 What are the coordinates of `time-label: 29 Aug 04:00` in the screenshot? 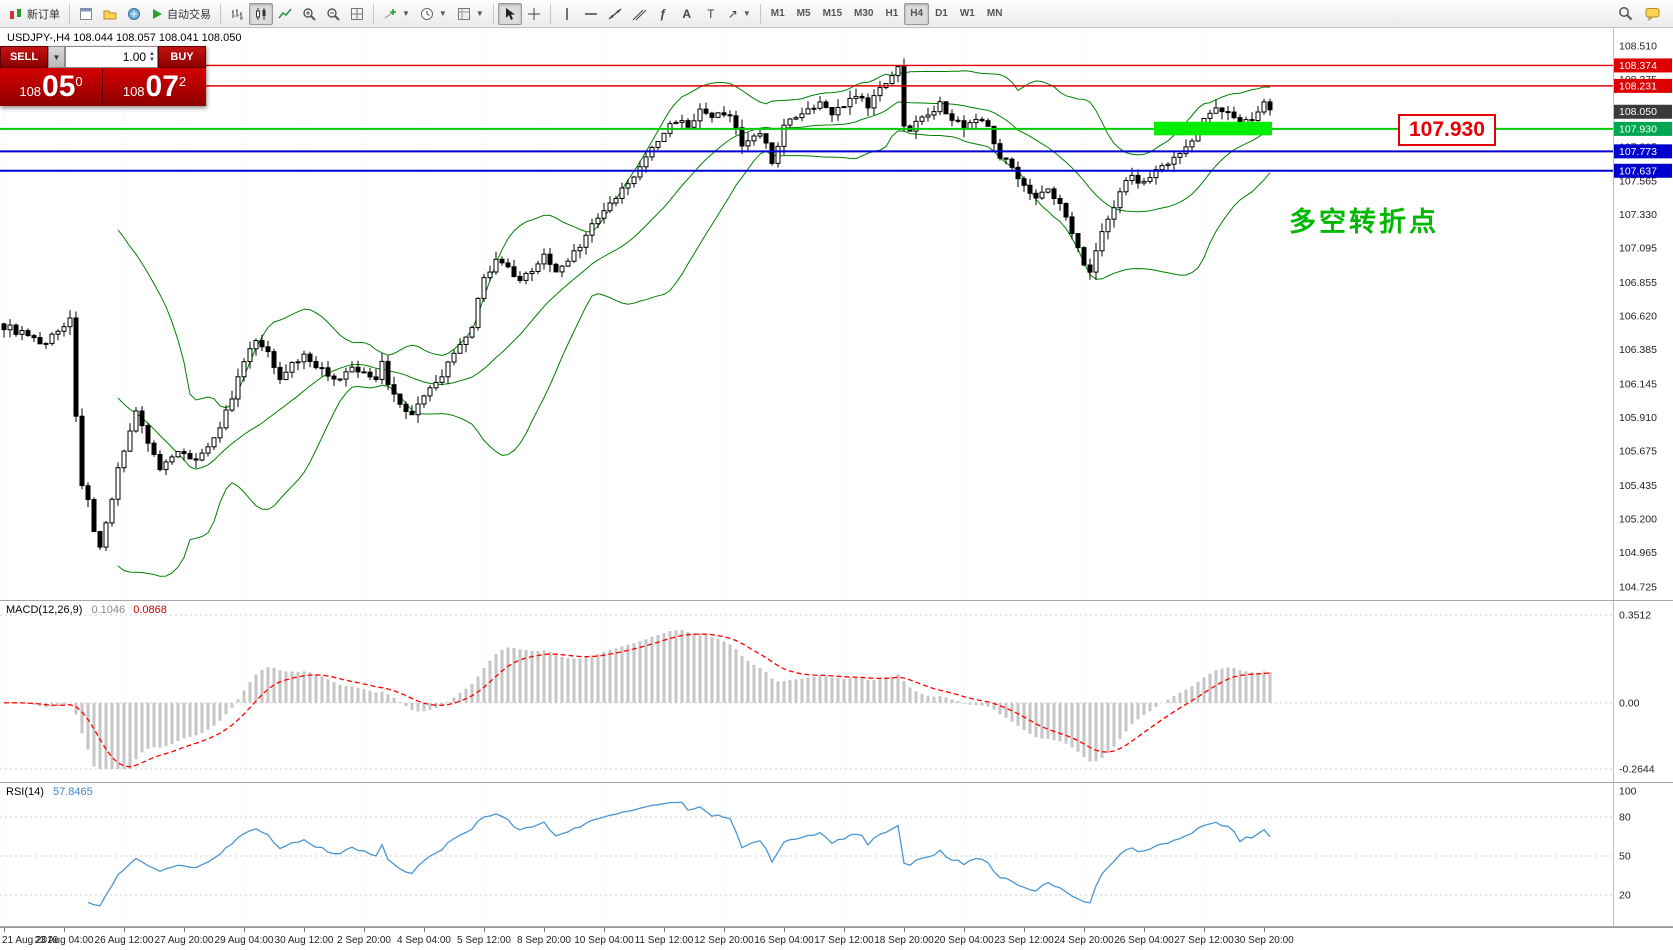 It's located at (244, 940).